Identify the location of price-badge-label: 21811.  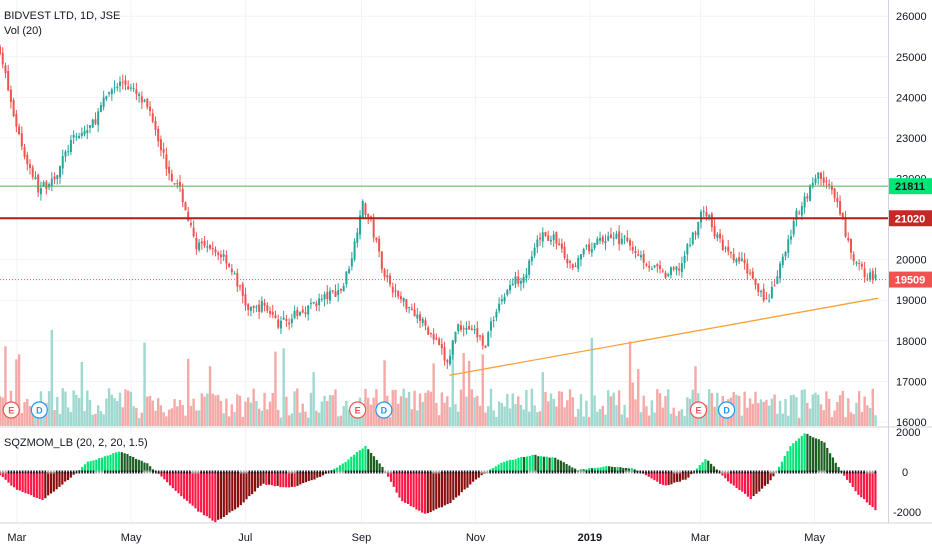
(910, 187).